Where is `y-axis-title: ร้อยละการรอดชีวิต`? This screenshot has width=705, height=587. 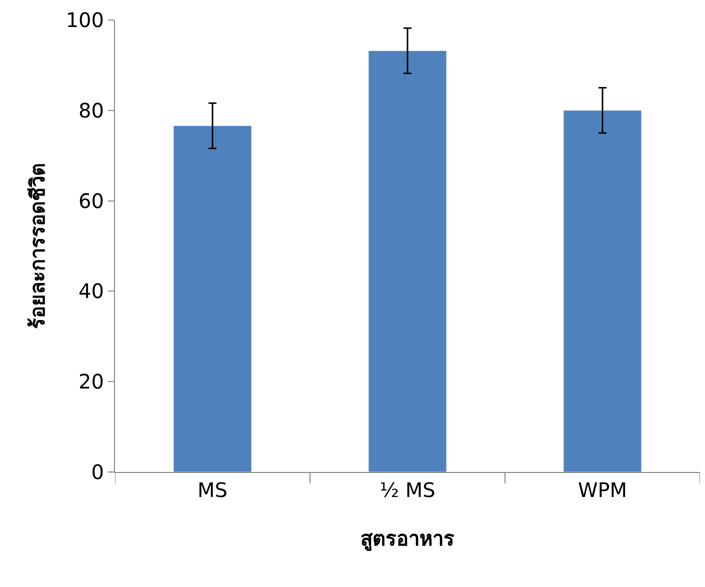 y-axis-title: ร้อยละการรอดชีวิต is located at coordinates (37, 246).